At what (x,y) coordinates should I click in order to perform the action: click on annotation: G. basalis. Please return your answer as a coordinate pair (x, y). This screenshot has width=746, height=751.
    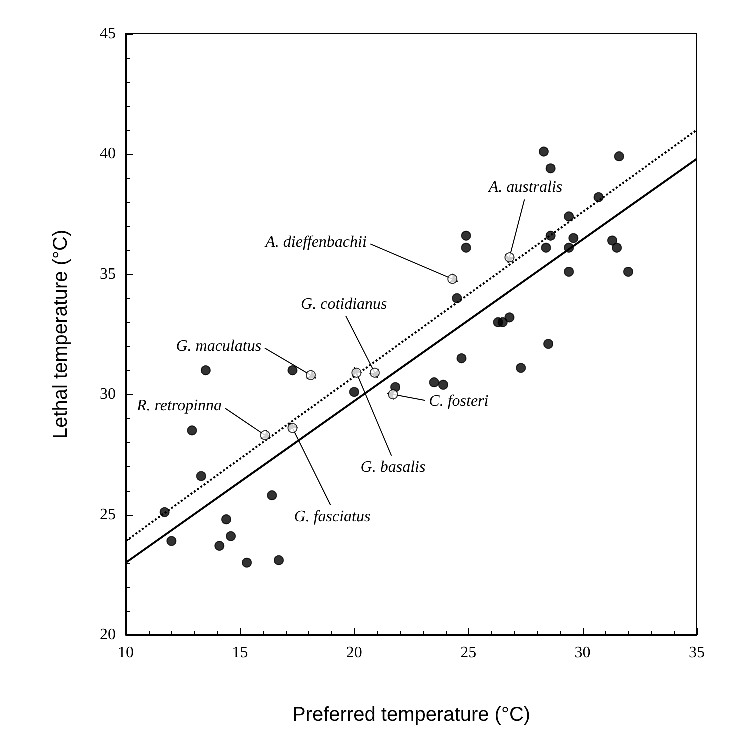
    Looking at the image, I should click on (393, 467).